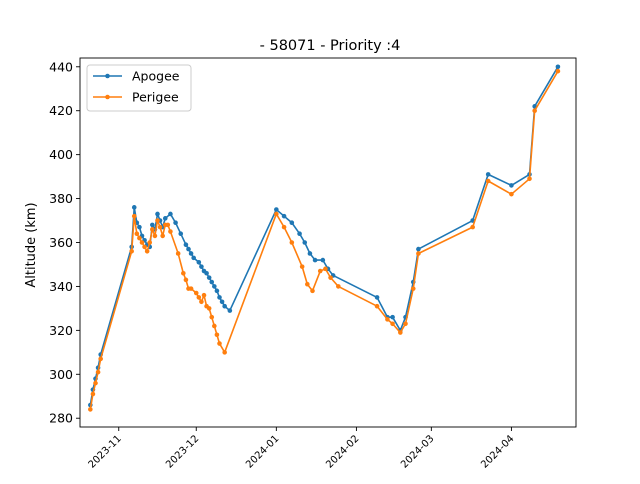  Describe the element at coordinates (155, 97) in the screenshot. I see `legend-label-2: Perigee` at that location.